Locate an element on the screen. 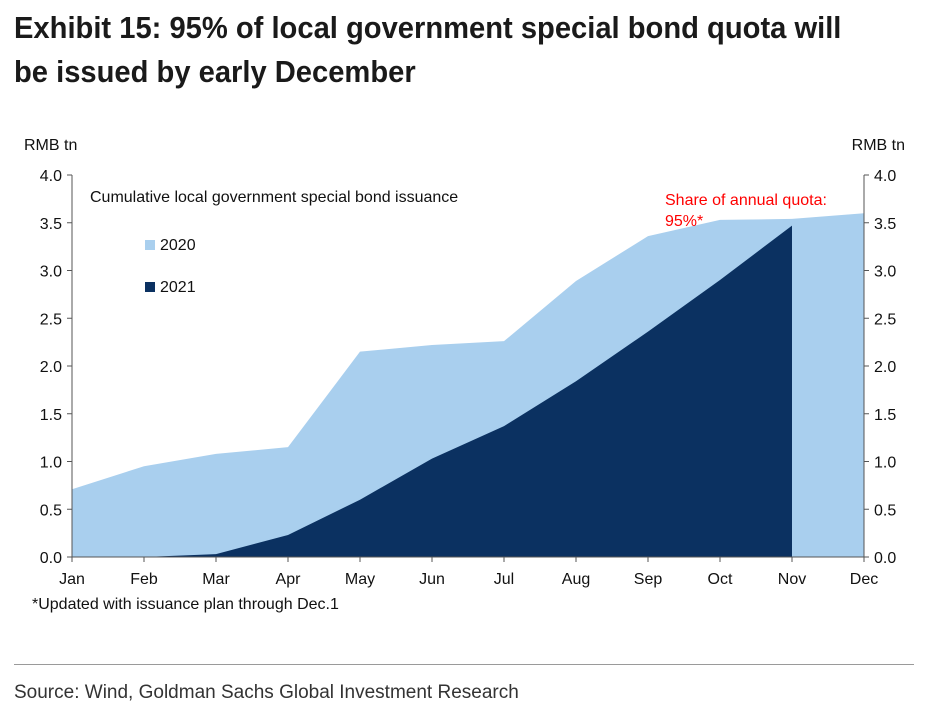 The width and height of the screenshot is (930, 726). y-tick-label-left: 2.0 is located at coordinates (51, 367).